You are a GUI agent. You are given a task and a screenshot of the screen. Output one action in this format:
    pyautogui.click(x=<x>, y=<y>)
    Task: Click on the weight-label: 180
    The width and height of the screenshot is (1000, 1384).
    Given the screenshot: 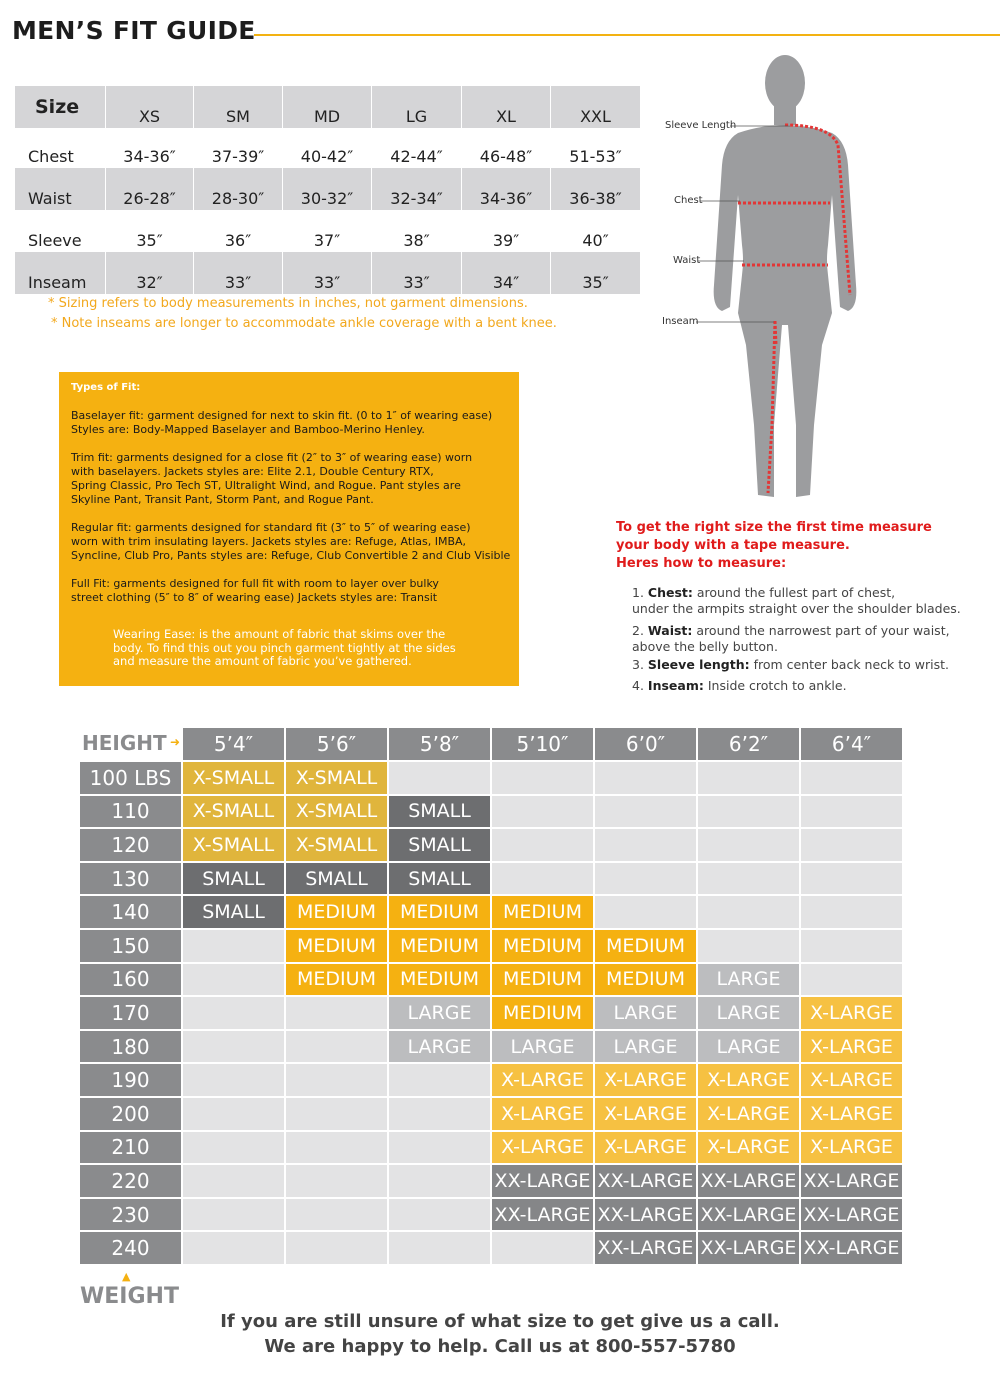 What is the action you would take?
    pyautogui.click(x=130, y=1046)
    